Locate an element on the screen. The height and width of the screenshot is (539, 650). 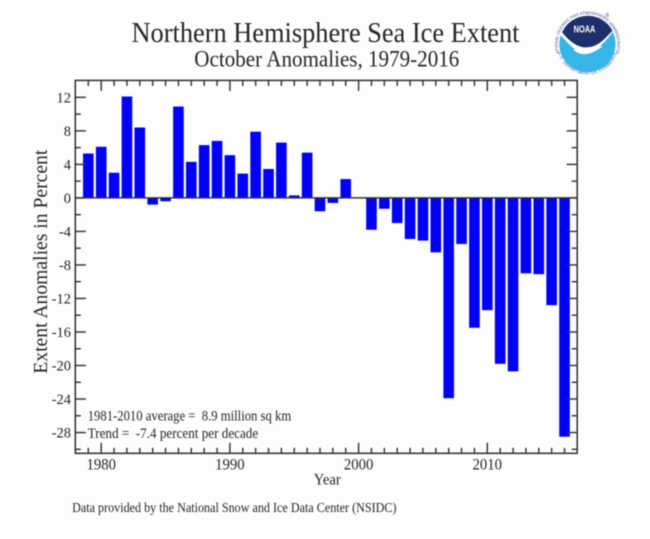
svg-text: 2000 is located at coordinates (359, 465).